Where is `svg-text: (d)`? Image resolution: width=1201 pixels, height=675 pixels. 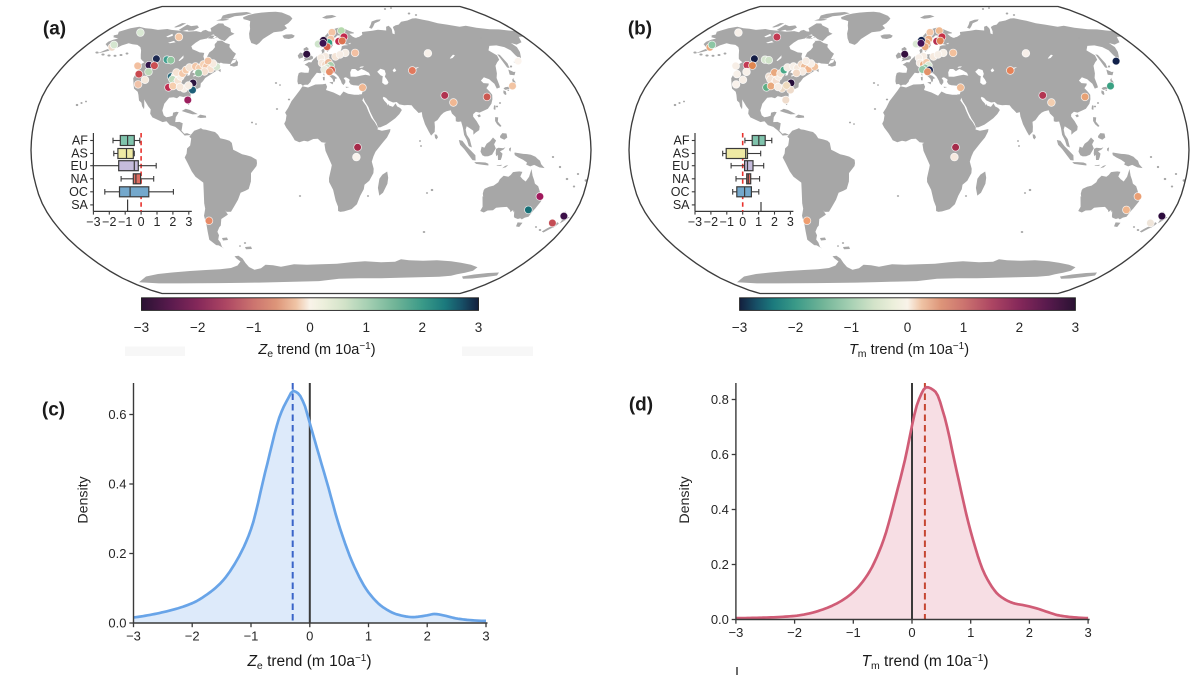 svg-text: (d) is located at coordinates (641, 405).